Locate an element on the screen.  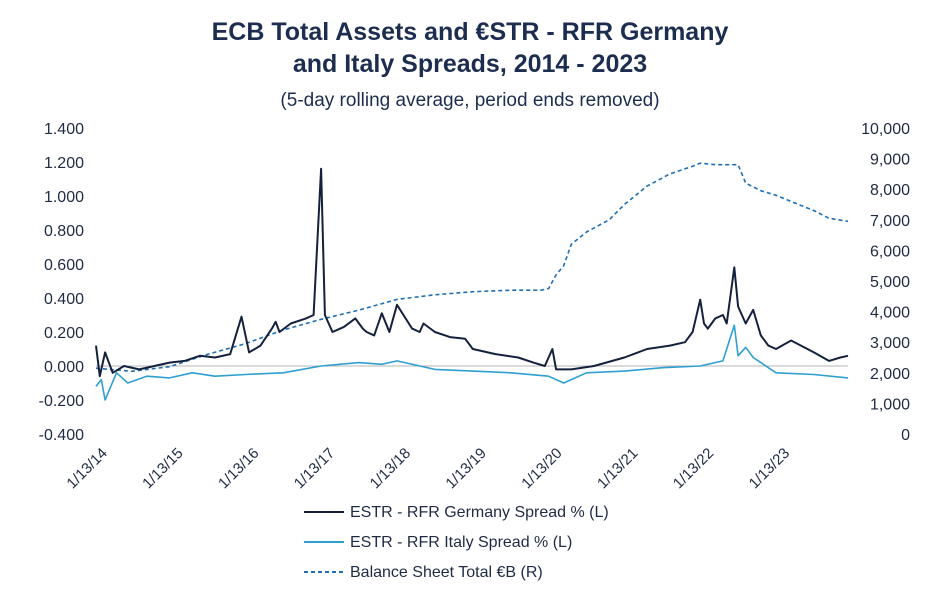
x-tick-label: 1/13/19 is located at coordinates (465, 468).